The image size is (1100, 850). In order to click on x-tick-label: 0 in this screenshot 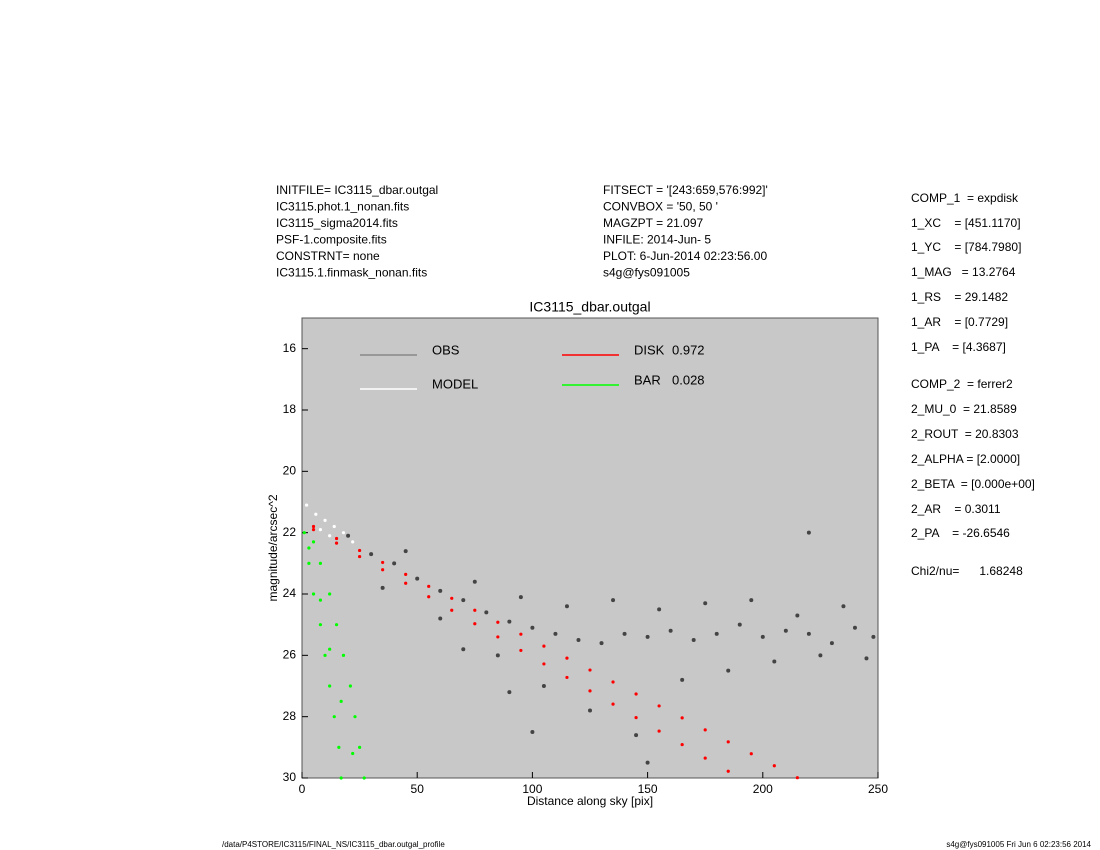, I will do `click(302, 789)`.